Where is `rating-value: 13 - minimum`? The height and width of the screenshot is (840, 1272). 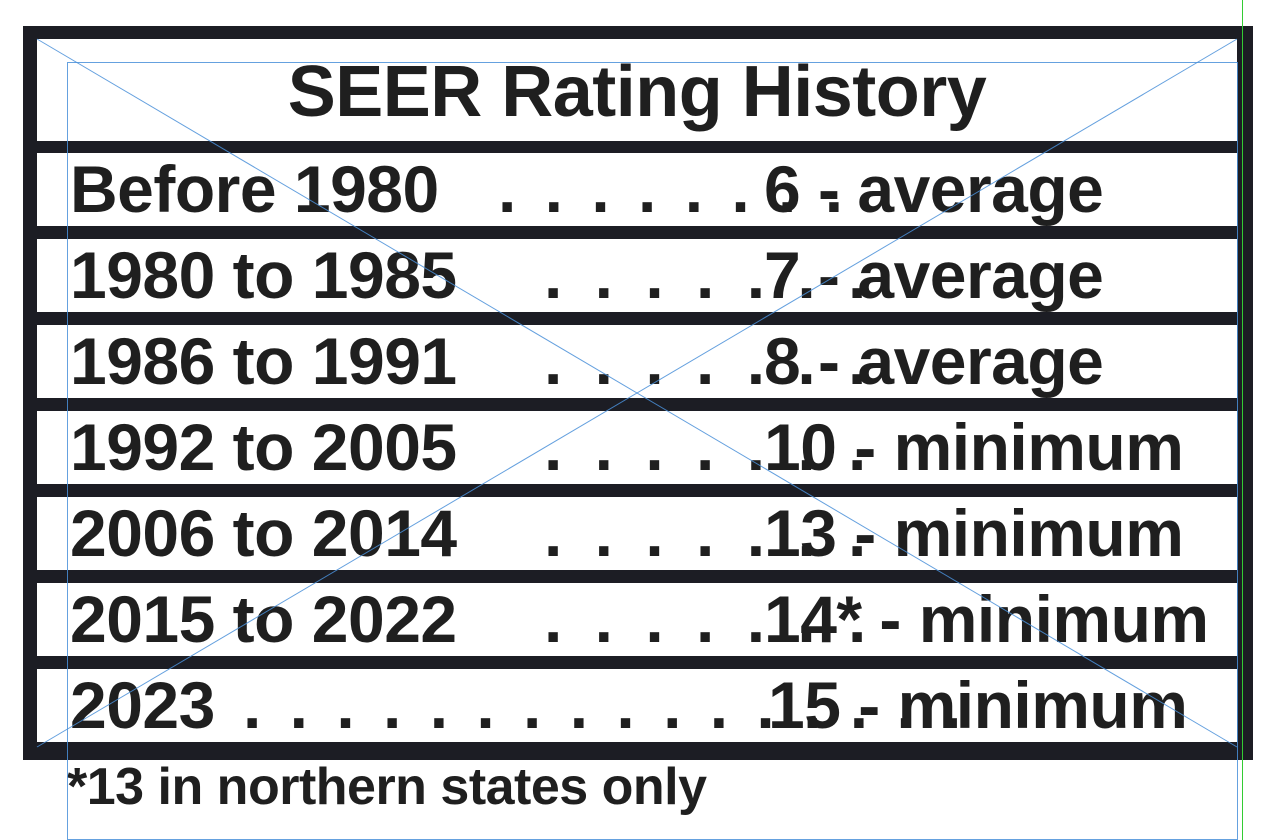 rating-value: 13 - minimum is located at coordinates (974, 533).